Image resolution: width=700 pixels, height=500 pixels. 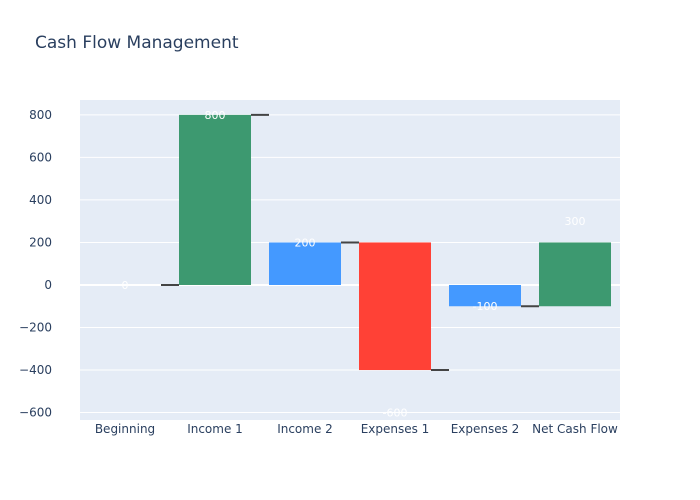 I want to click on x-tick-label: Expenses 2, so click(x=485, y=429).